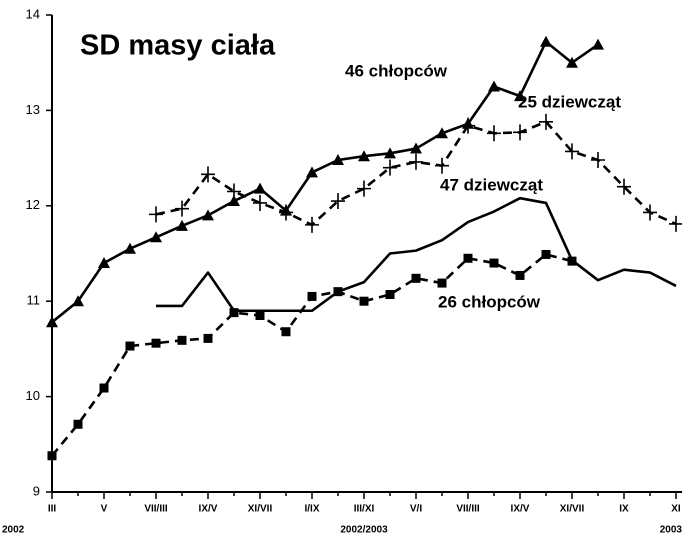  What do you see at coordinates (33, 395) in the screenshot?
I see `y-tick-label: 10` at bounding box center [33, 395].